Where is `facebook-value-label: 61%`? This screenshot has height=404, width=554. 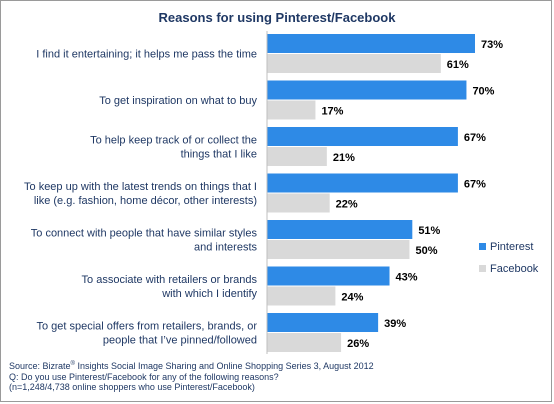 facebook-value-label: 61% is located at coordinates (458, 65).